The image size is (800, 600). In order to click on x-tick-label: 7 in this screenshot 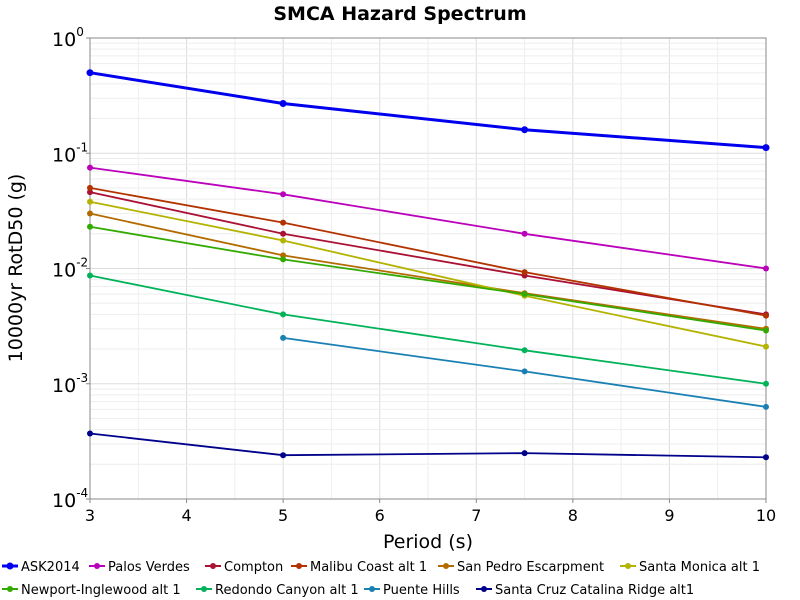, I will do `click(476, 515)`.